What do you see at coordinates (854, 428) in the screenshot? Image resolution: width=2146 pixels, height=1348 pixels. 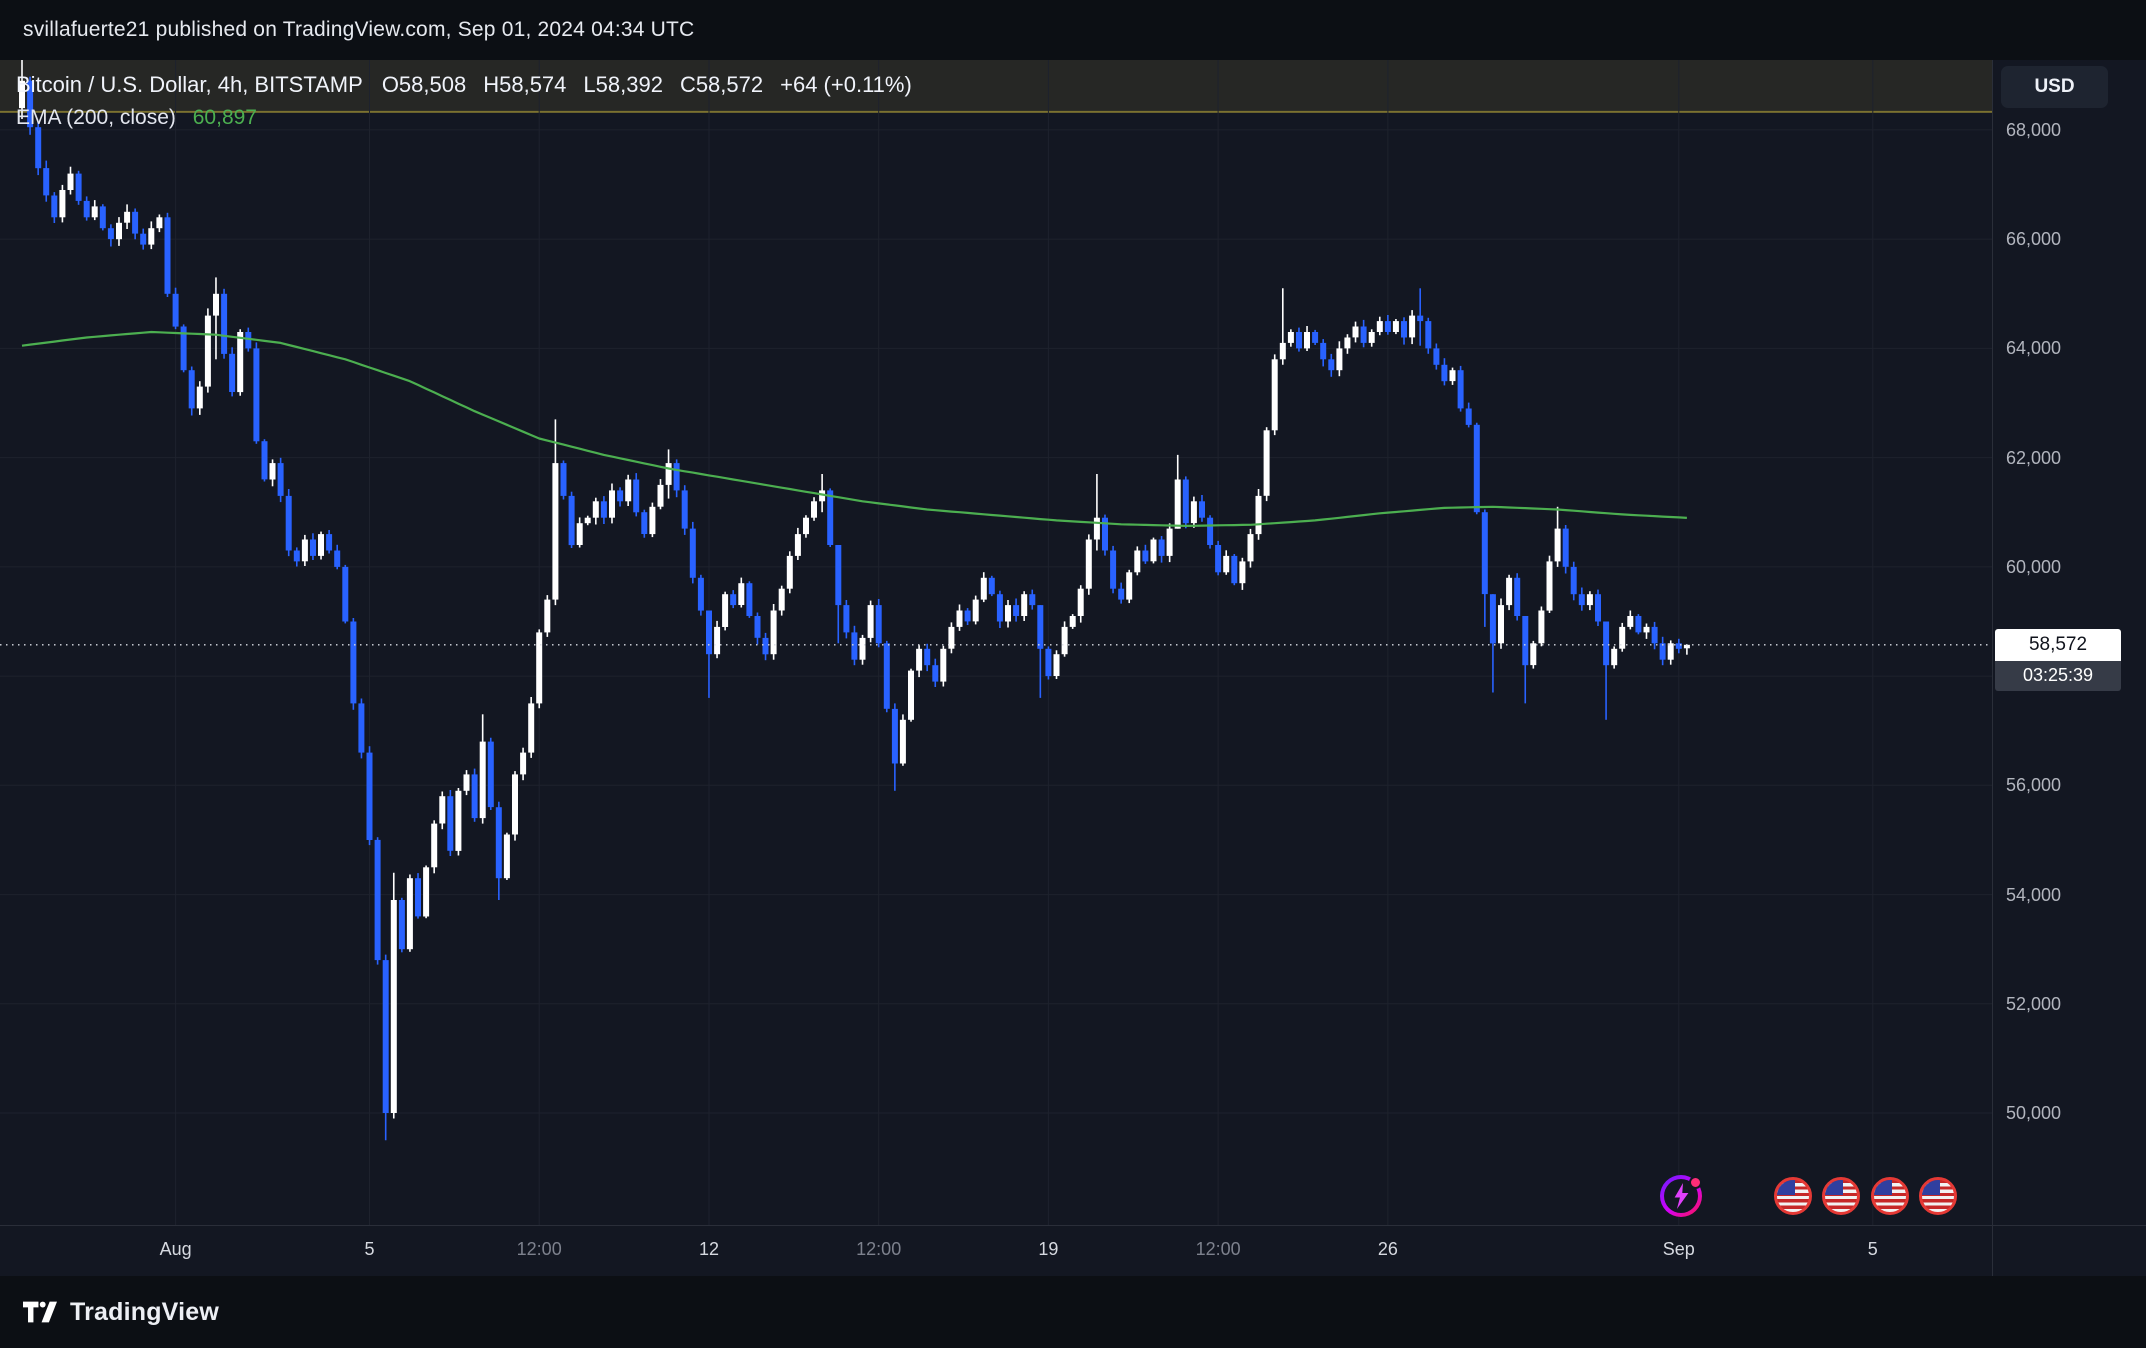 I see `ema-line` at bounding box center [854, 428].